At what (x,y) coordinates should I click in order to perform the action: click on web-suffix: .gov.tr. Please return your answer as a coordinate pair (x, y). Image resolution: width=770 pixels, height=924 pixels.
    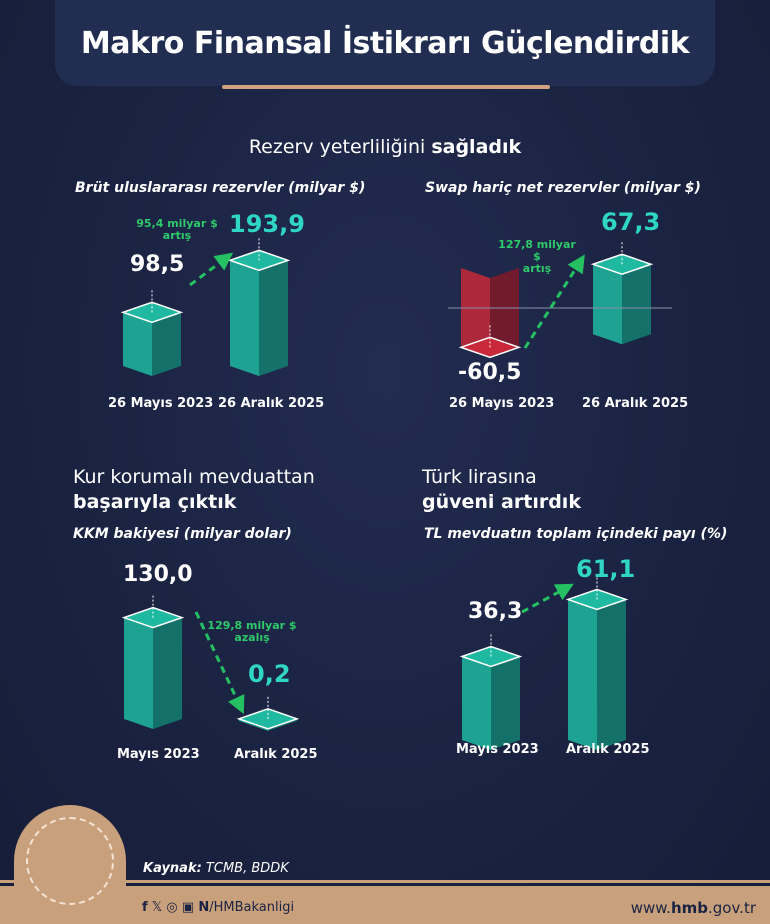
    Looking at the image, I should click on (732, 908).